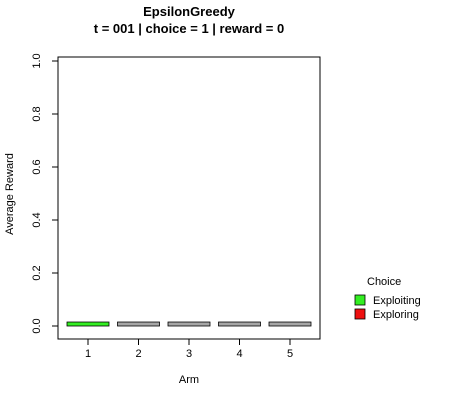 The image size is (450, 400). Describe the element at coordinates (44, 193) in the screenshot. I see `y-axis: 0.0 0.2 0.4 0.6 0.8 1.0` at that location.